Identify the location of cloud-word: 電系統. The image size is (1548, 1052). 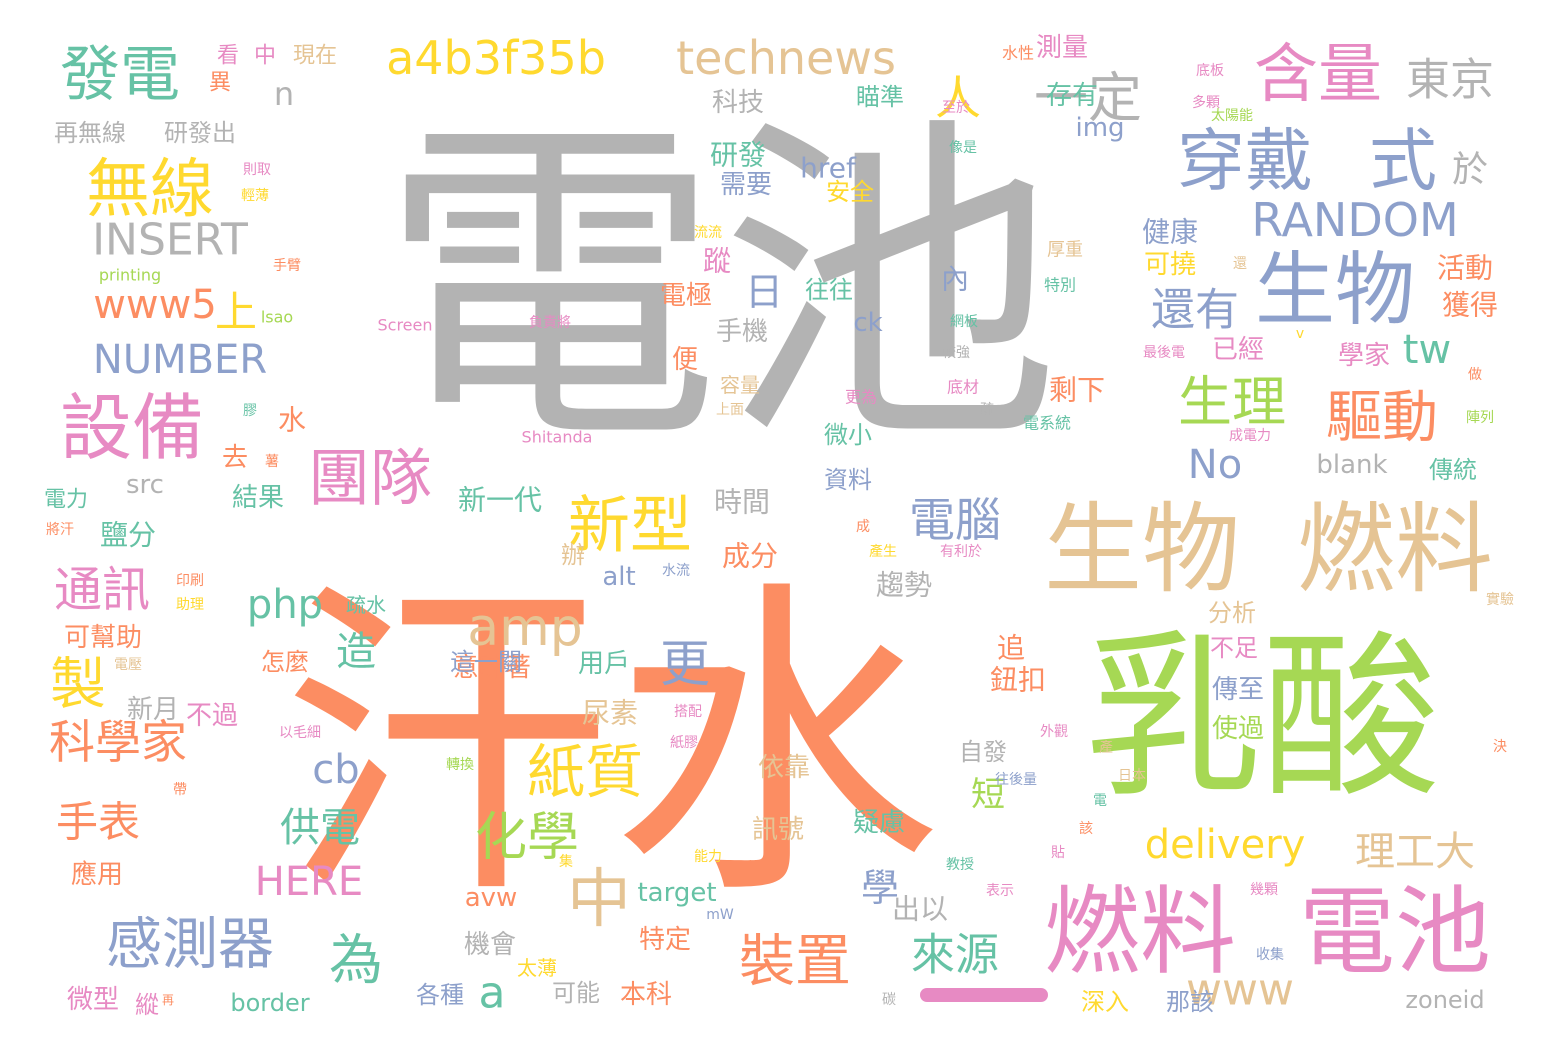
(1047, 423).